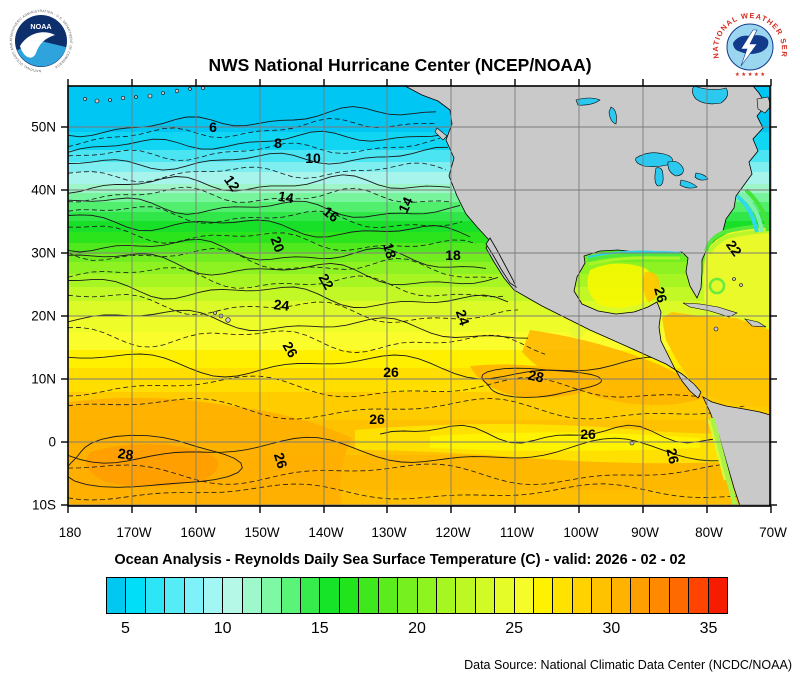 This screenshot has height=687, width=800. What do you see at coordinates (43, 316) in the screenshot?
I see `svg-text: 20N` at bounding box center [43, 316].